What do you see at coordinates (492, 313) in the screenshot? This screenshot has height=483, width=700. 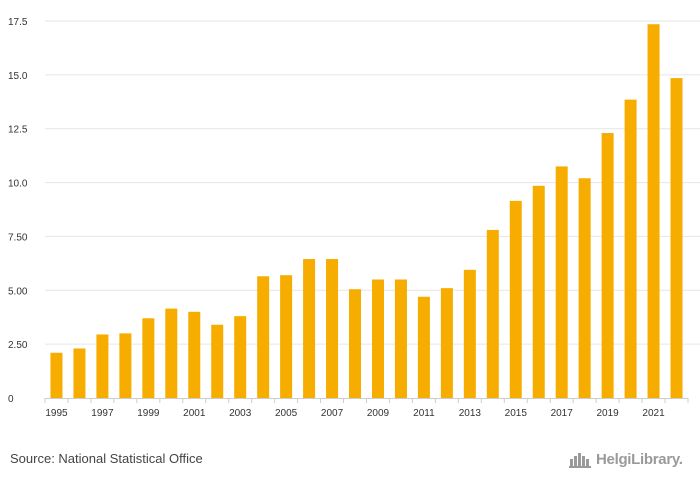 I see `bar-2014` at bounding box center [492, 313].